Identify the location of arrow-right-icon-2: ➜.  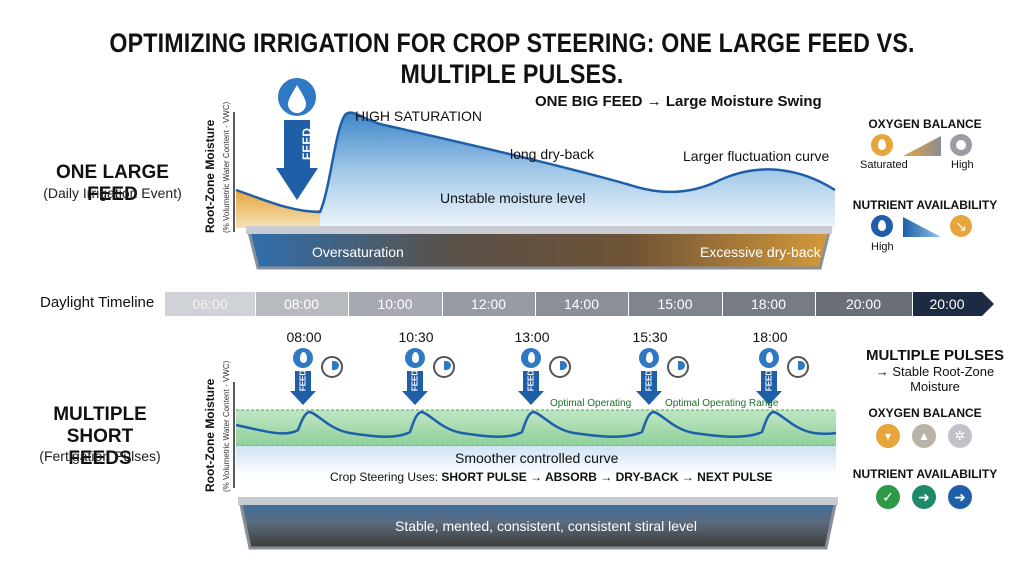
(960, 497).